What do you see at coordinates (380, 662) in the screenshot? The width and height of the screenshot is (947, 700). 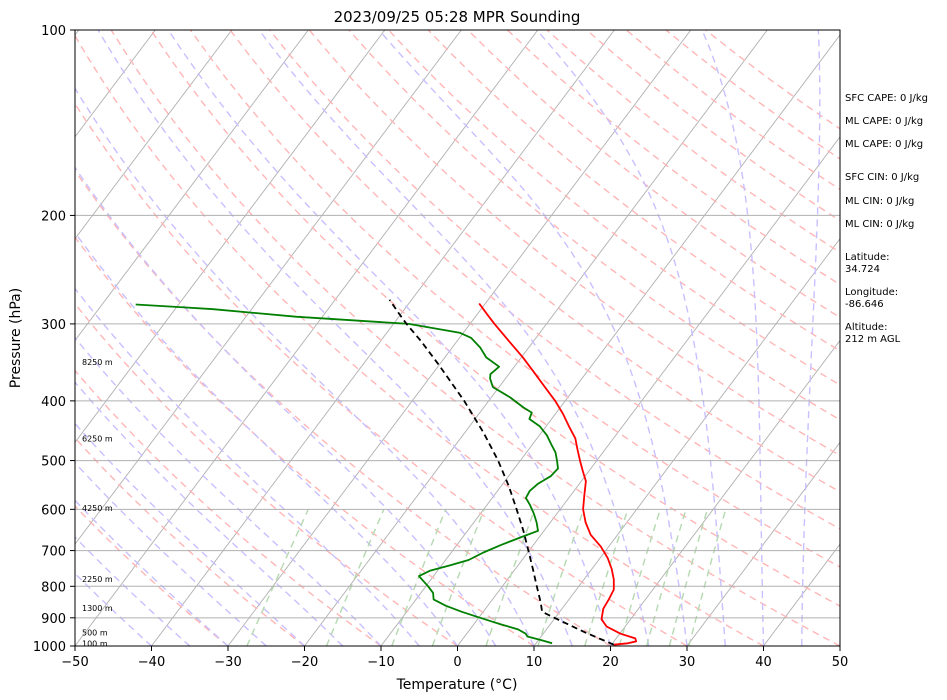 I see `x-tick-label: −10` at bounding box center [380, 662].